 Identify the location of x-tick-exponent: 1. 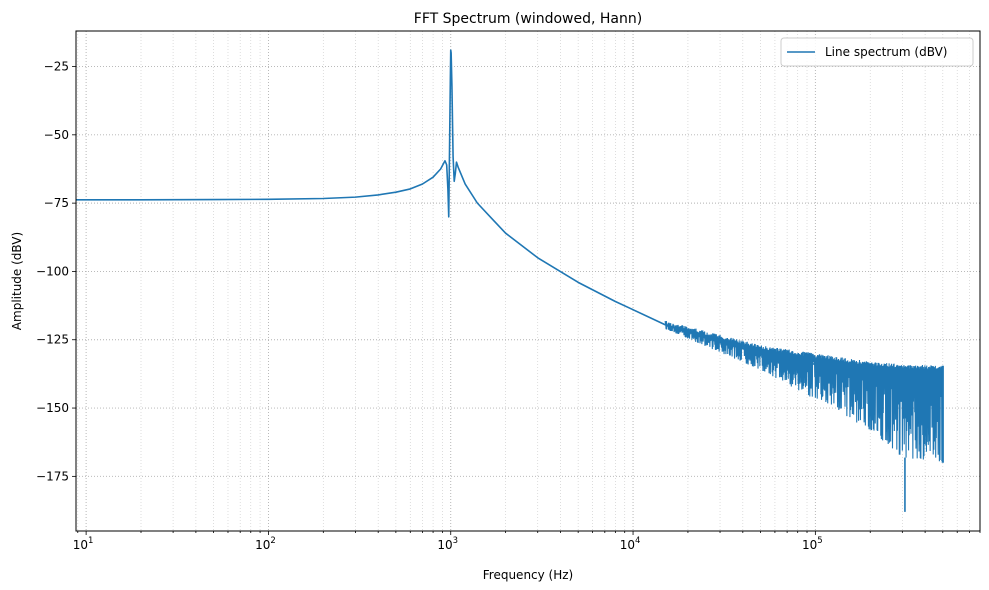
(90, 541).